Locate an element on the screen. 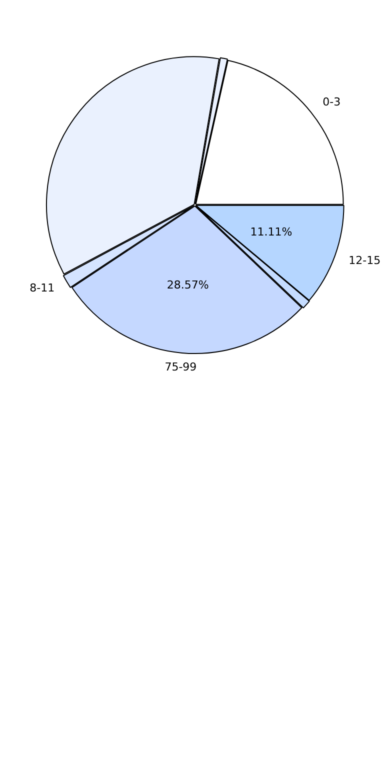  slice-label: 75-99 is located at coordinates (180, 367).